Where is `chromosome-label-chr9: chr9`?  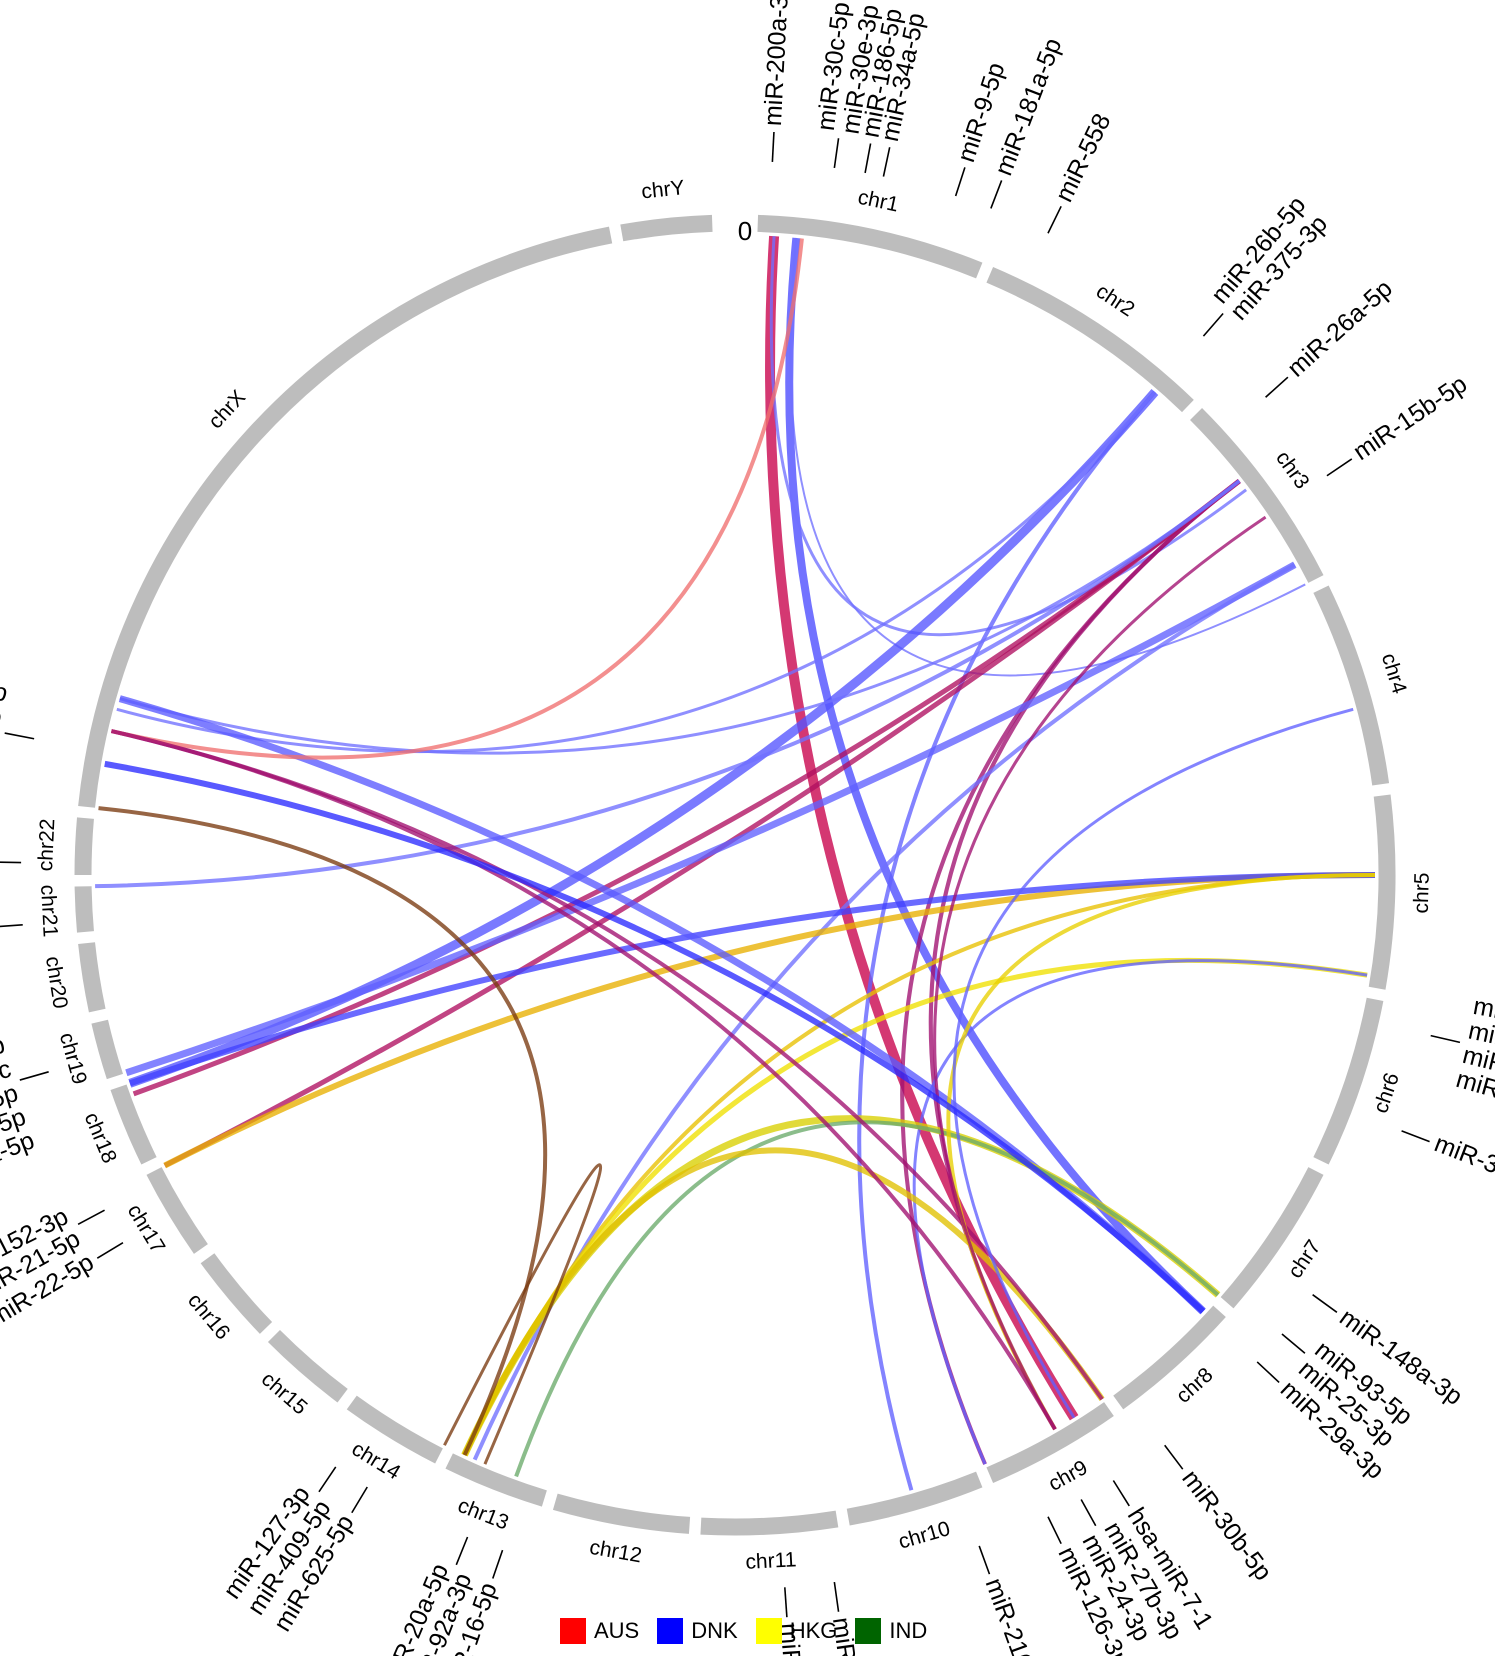
chromosome-label-chr9: chr9 is located at coordinates (1068, 1476).